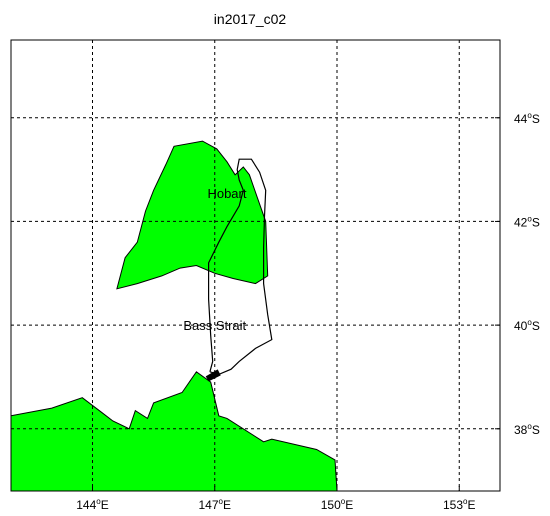  Describe the element at coordinates (517, 274) in the screenshot. I see `y-axis-ticks: 38oS 40oS 42oS 44oS` at that location.